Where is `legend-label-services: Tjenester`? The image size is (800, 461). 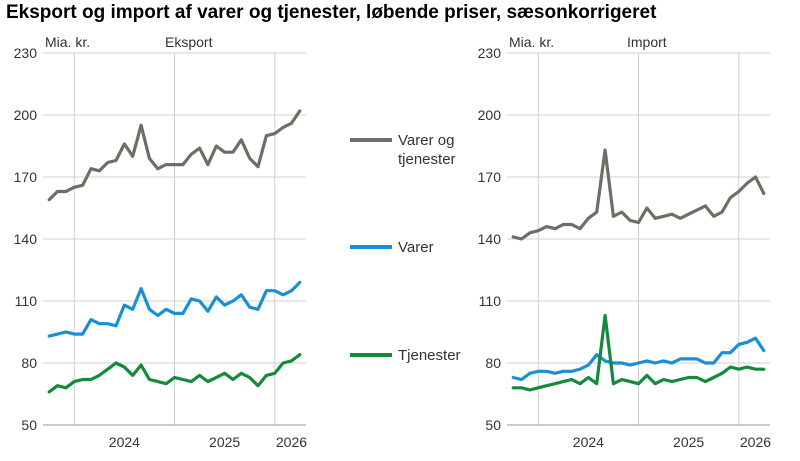 legend-label-services: Tjenester is located at coordinates (429, 355).